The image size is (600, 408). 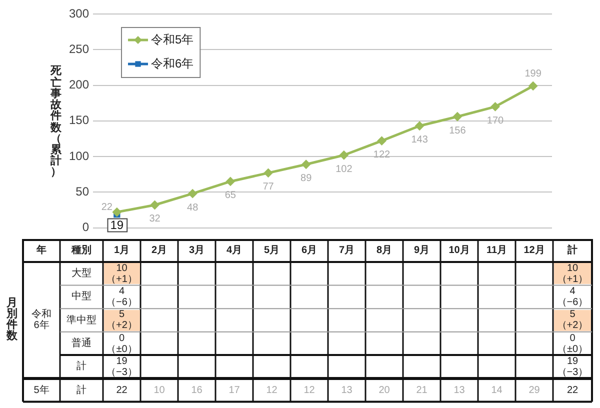 I want to click on x-tick-label: 10月, so click(x=459, y=250).